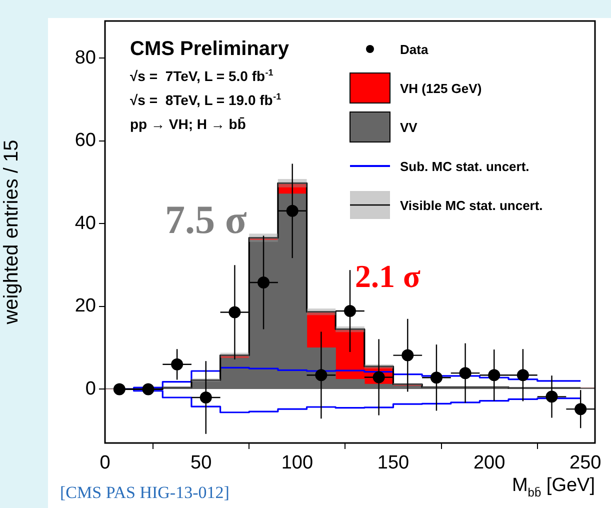  What do you see at coordinates (85, 306) in the screenshot?
I see `y-tick-label: 20` at bounding box center [85, 306].